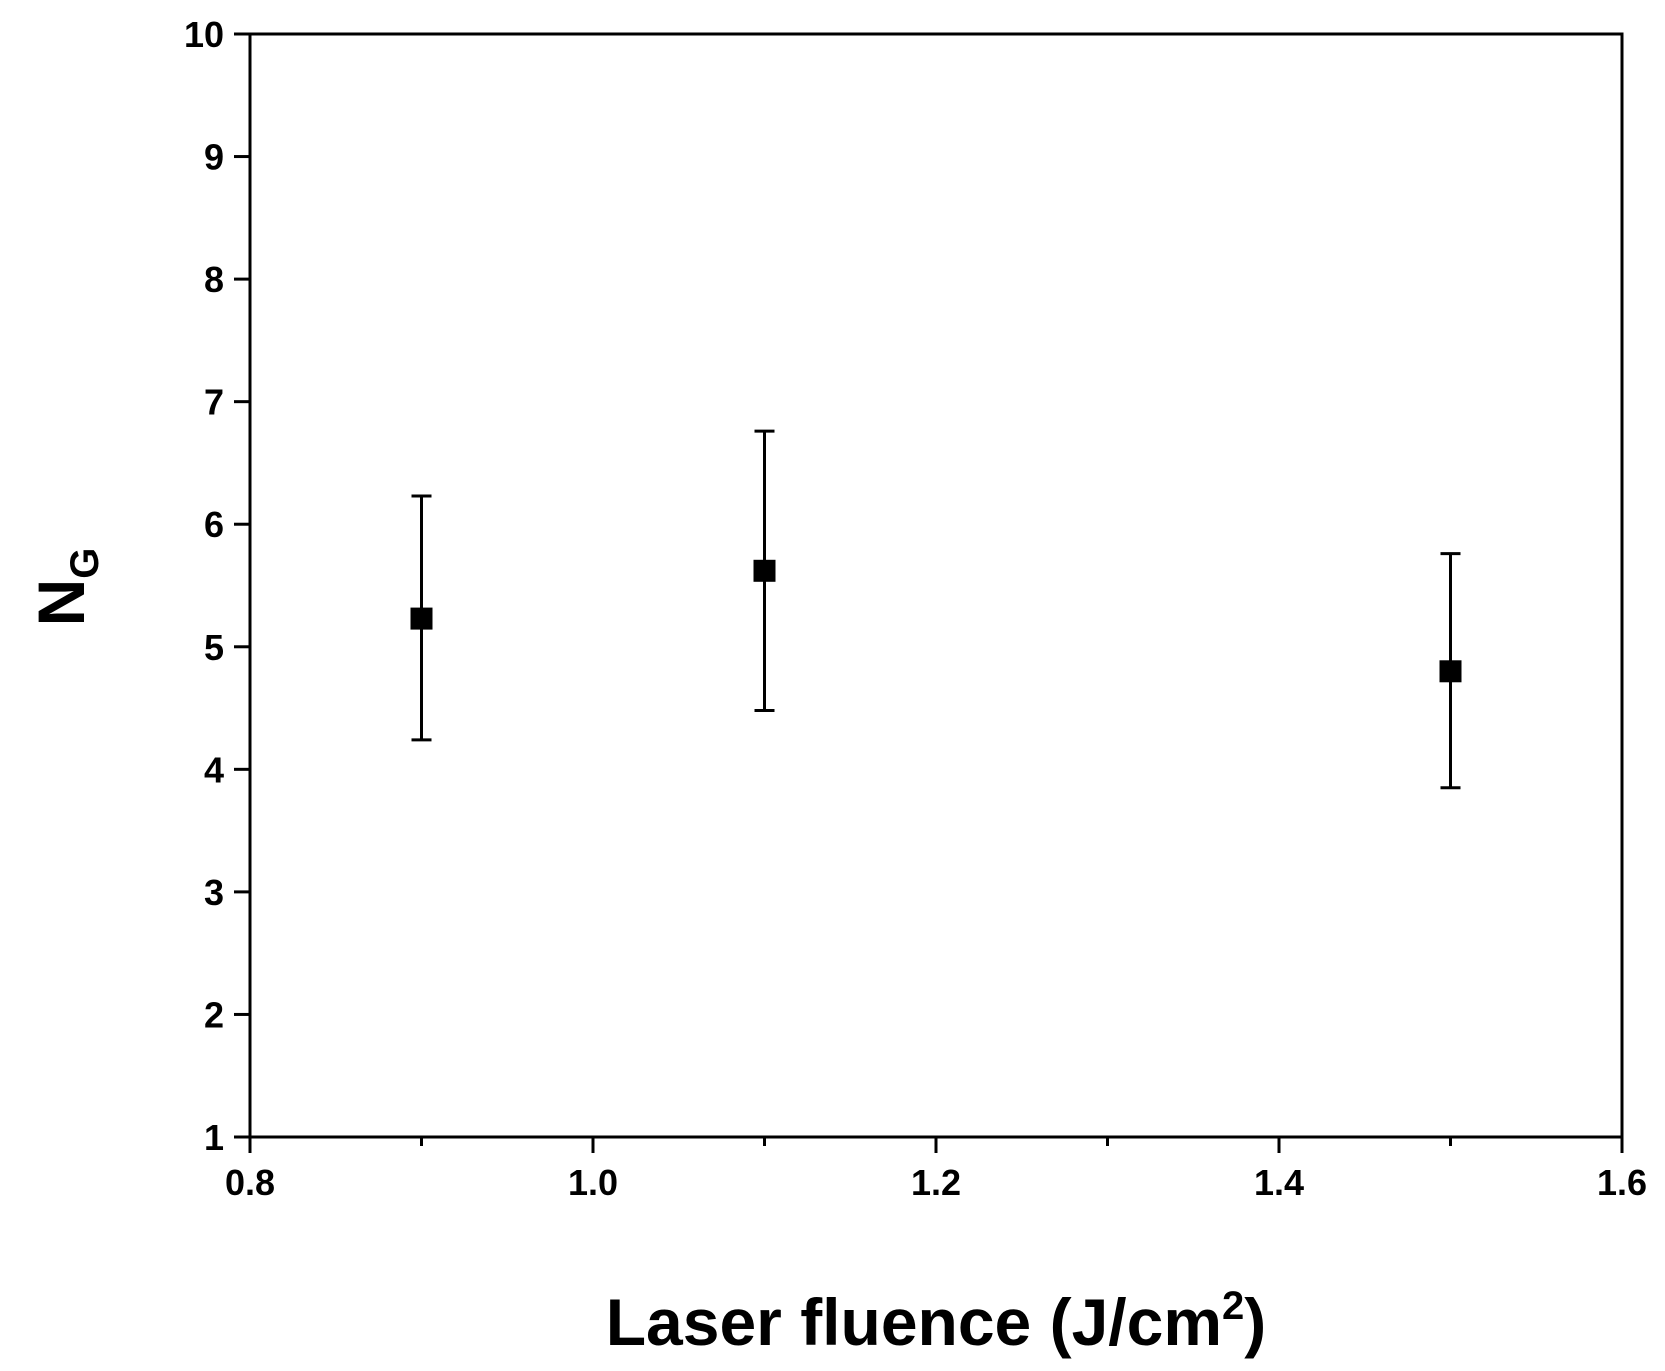  What do you see at coordinates (1255, 1322) in the screenshot?
I see `x-axis-title-close: )` at bounding box center [1255, 1322].